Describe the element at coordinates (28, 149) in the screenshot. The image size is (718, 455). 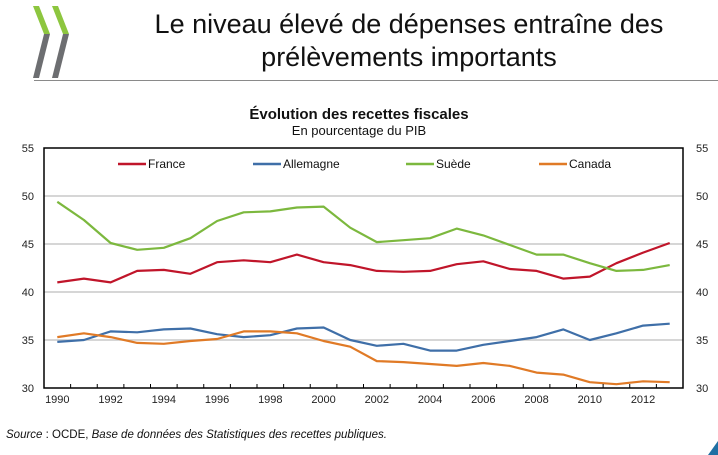
I see `y-tick-label-left: 55` at that location.